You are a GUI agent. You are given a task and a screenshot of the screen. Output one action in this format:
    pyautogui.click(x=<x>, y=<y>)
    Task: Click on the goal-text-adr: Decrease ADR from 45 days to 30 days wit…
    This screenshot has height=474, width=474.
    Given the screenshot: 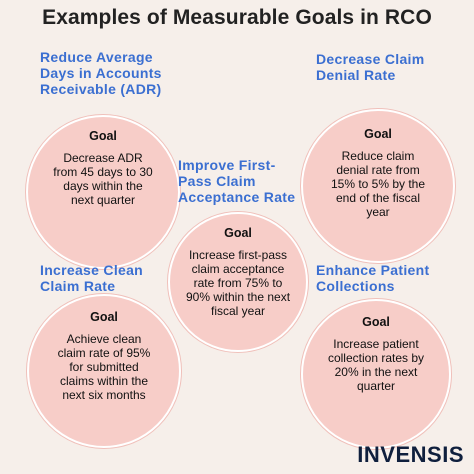 What is the action you would take?
    pyautogui.click(x=103, y=179)
    